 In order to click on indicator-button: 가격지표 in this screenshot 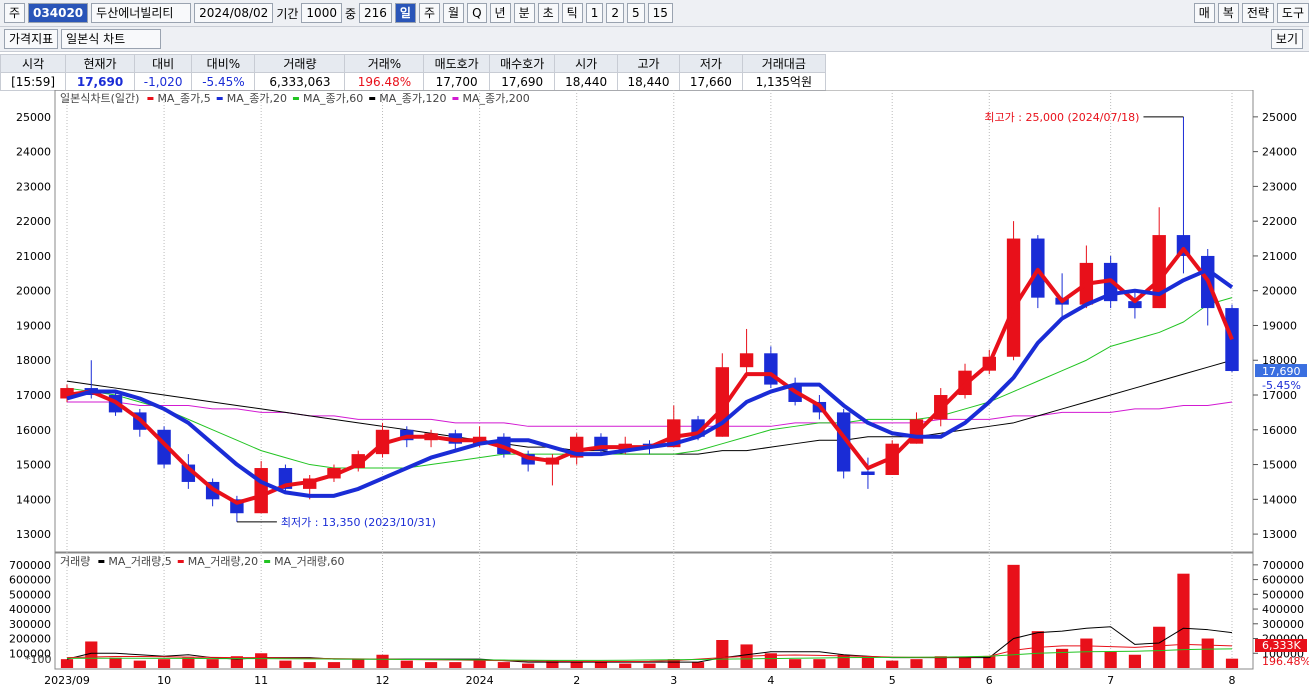, I will do `click(31, 39)`.